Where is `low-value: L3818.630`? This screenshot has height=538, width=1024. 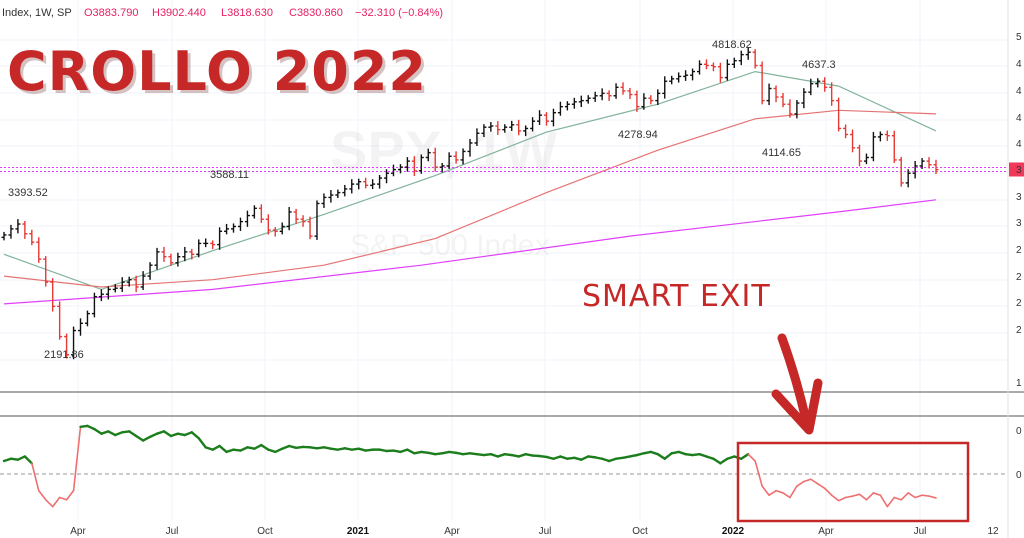
low-value: L3818.630 is located at coordinates (247, 13).